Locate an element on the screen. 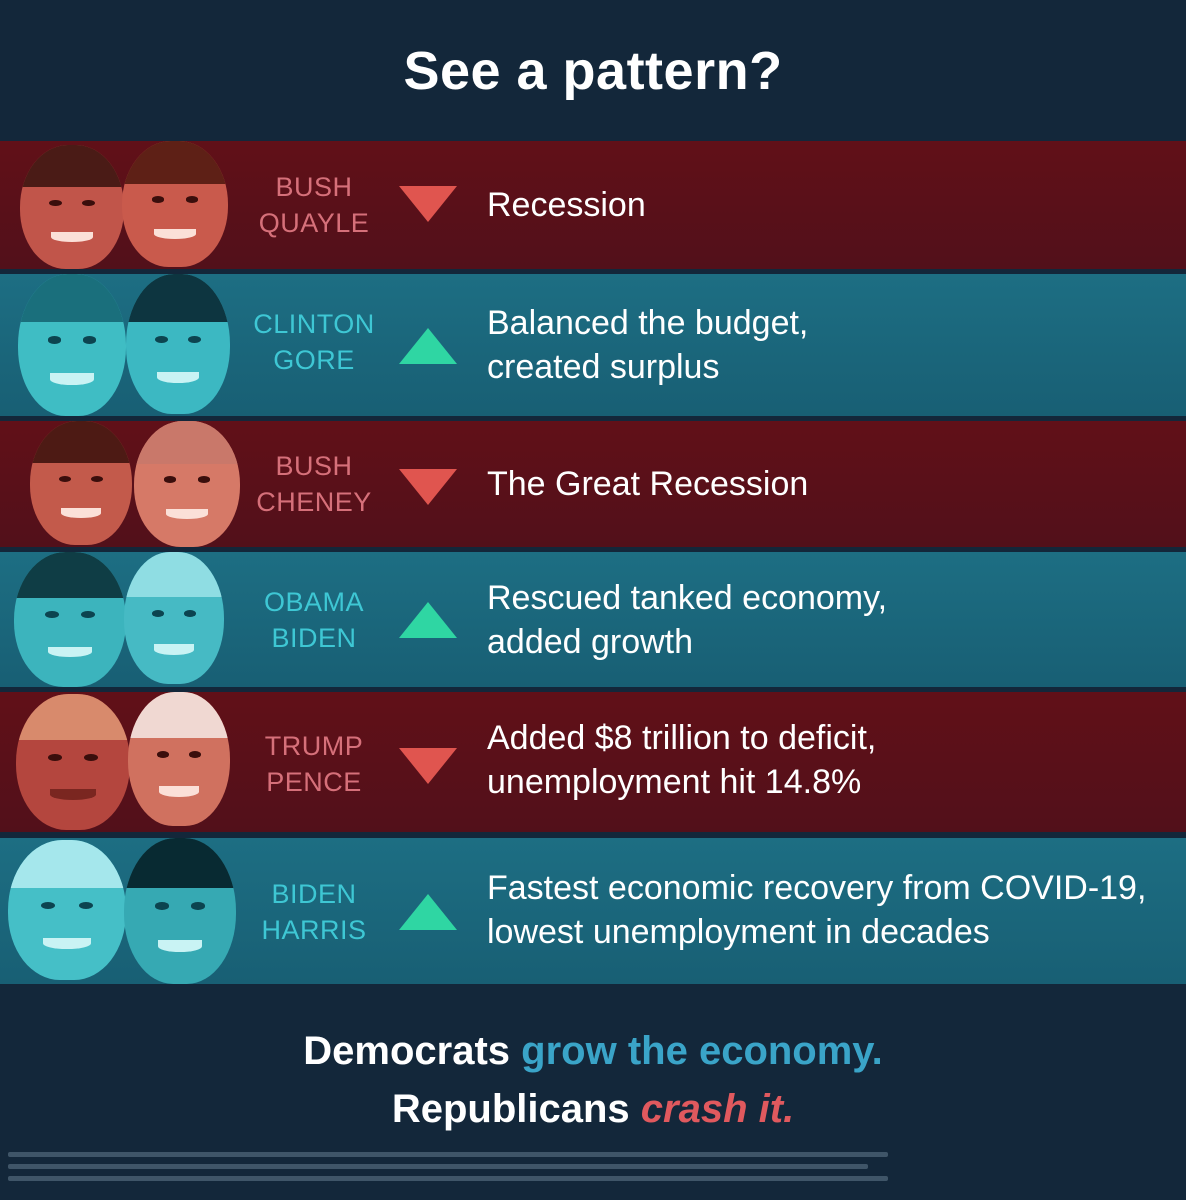  result-line: unemployment hit 14.8% is located at coordinates (674, 782).